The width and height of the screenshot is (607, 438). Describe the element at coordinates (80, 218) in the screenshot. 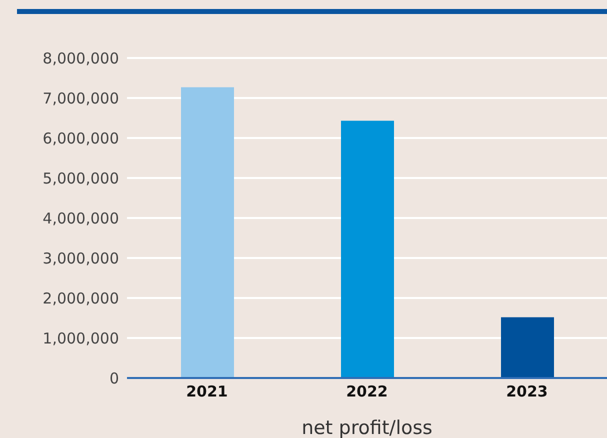

I see `y-tick-label: 4,000,000` at that location.